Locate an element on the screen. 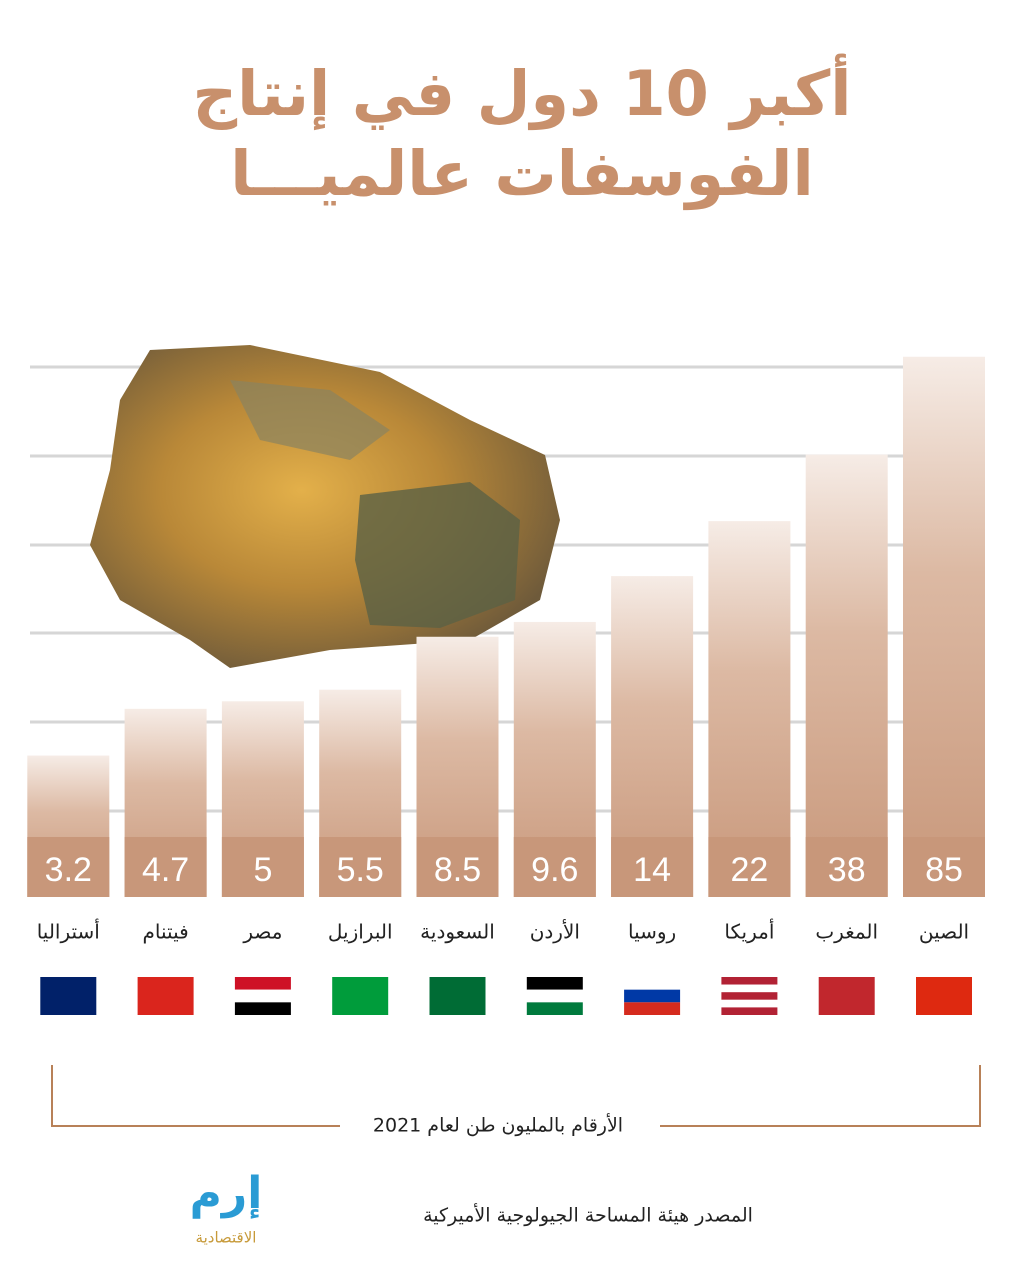 This screenshot has width=1024, height=1280. chart-title: أكبر 10 دول في إنتاج is located at coordinates (521, 91).